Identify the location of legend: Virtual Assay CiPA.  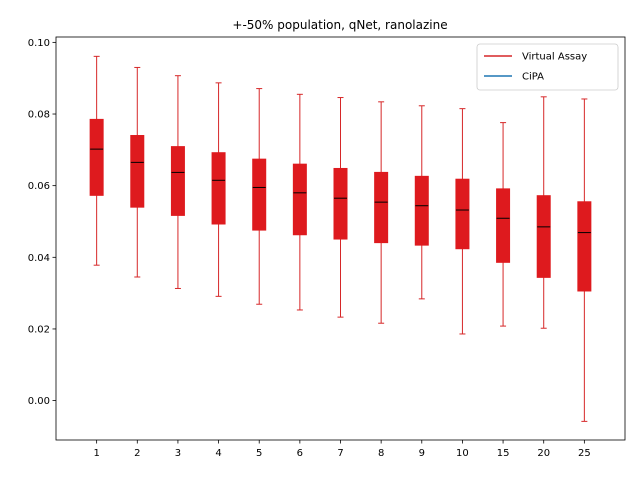
(547, 67).